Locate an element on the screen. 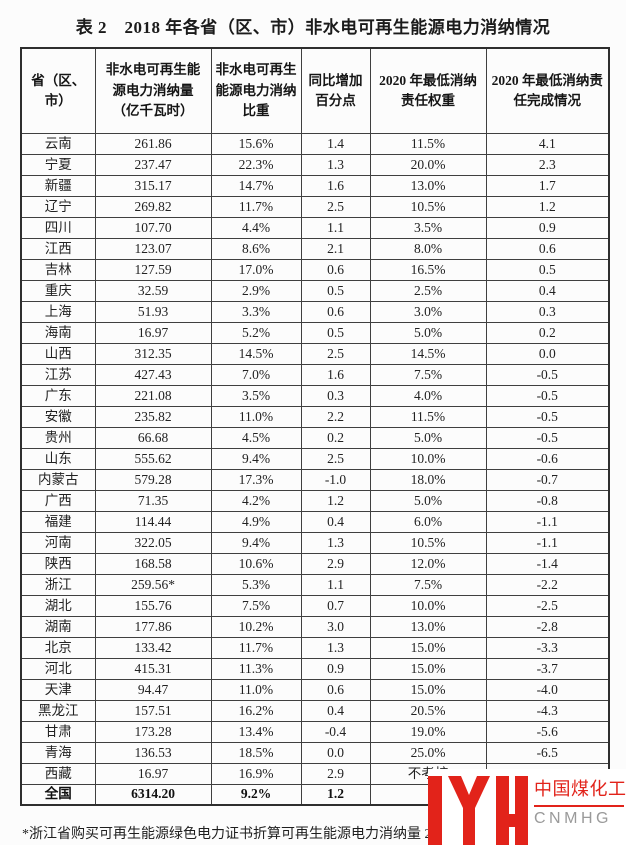 This screenshot has height=845, width=626. table-row: 江西 123.07 8.6% 2.1 8.0% 0.6 is located at coordinates (315, 248).